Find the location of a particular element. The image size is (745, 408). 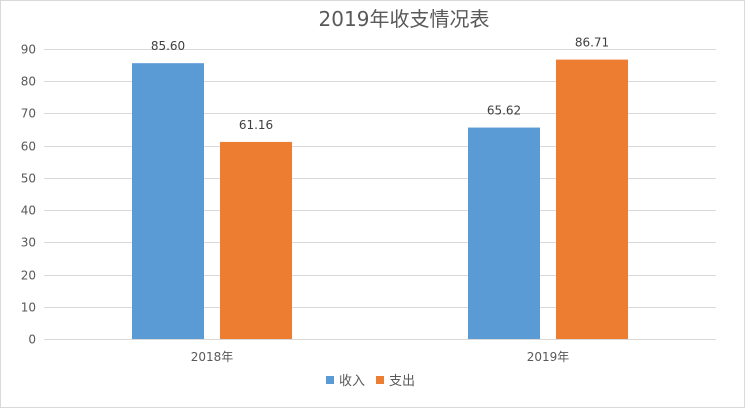

chart-title: 2019年收支情况表 is located at coordinates (404, 19).